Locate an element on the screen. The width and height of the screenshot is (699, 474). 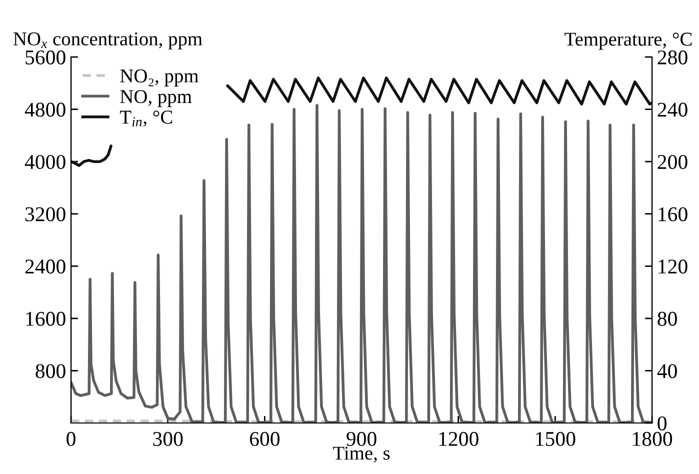
legend-label: NO, ppm is located at coordinates (156, 99).